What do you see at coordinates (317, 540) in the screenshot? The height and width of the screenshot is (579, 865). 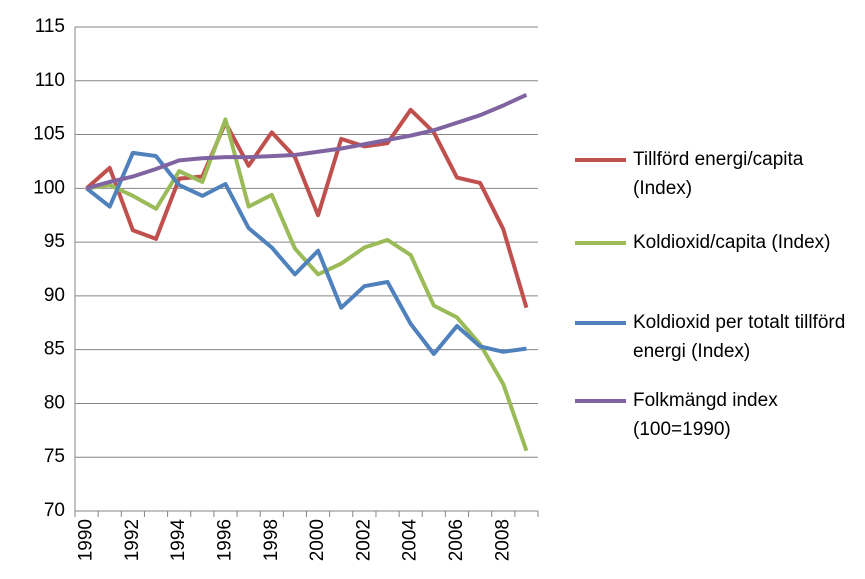 I see `x-tick-label: 2000` at bounding box center [317, 540].